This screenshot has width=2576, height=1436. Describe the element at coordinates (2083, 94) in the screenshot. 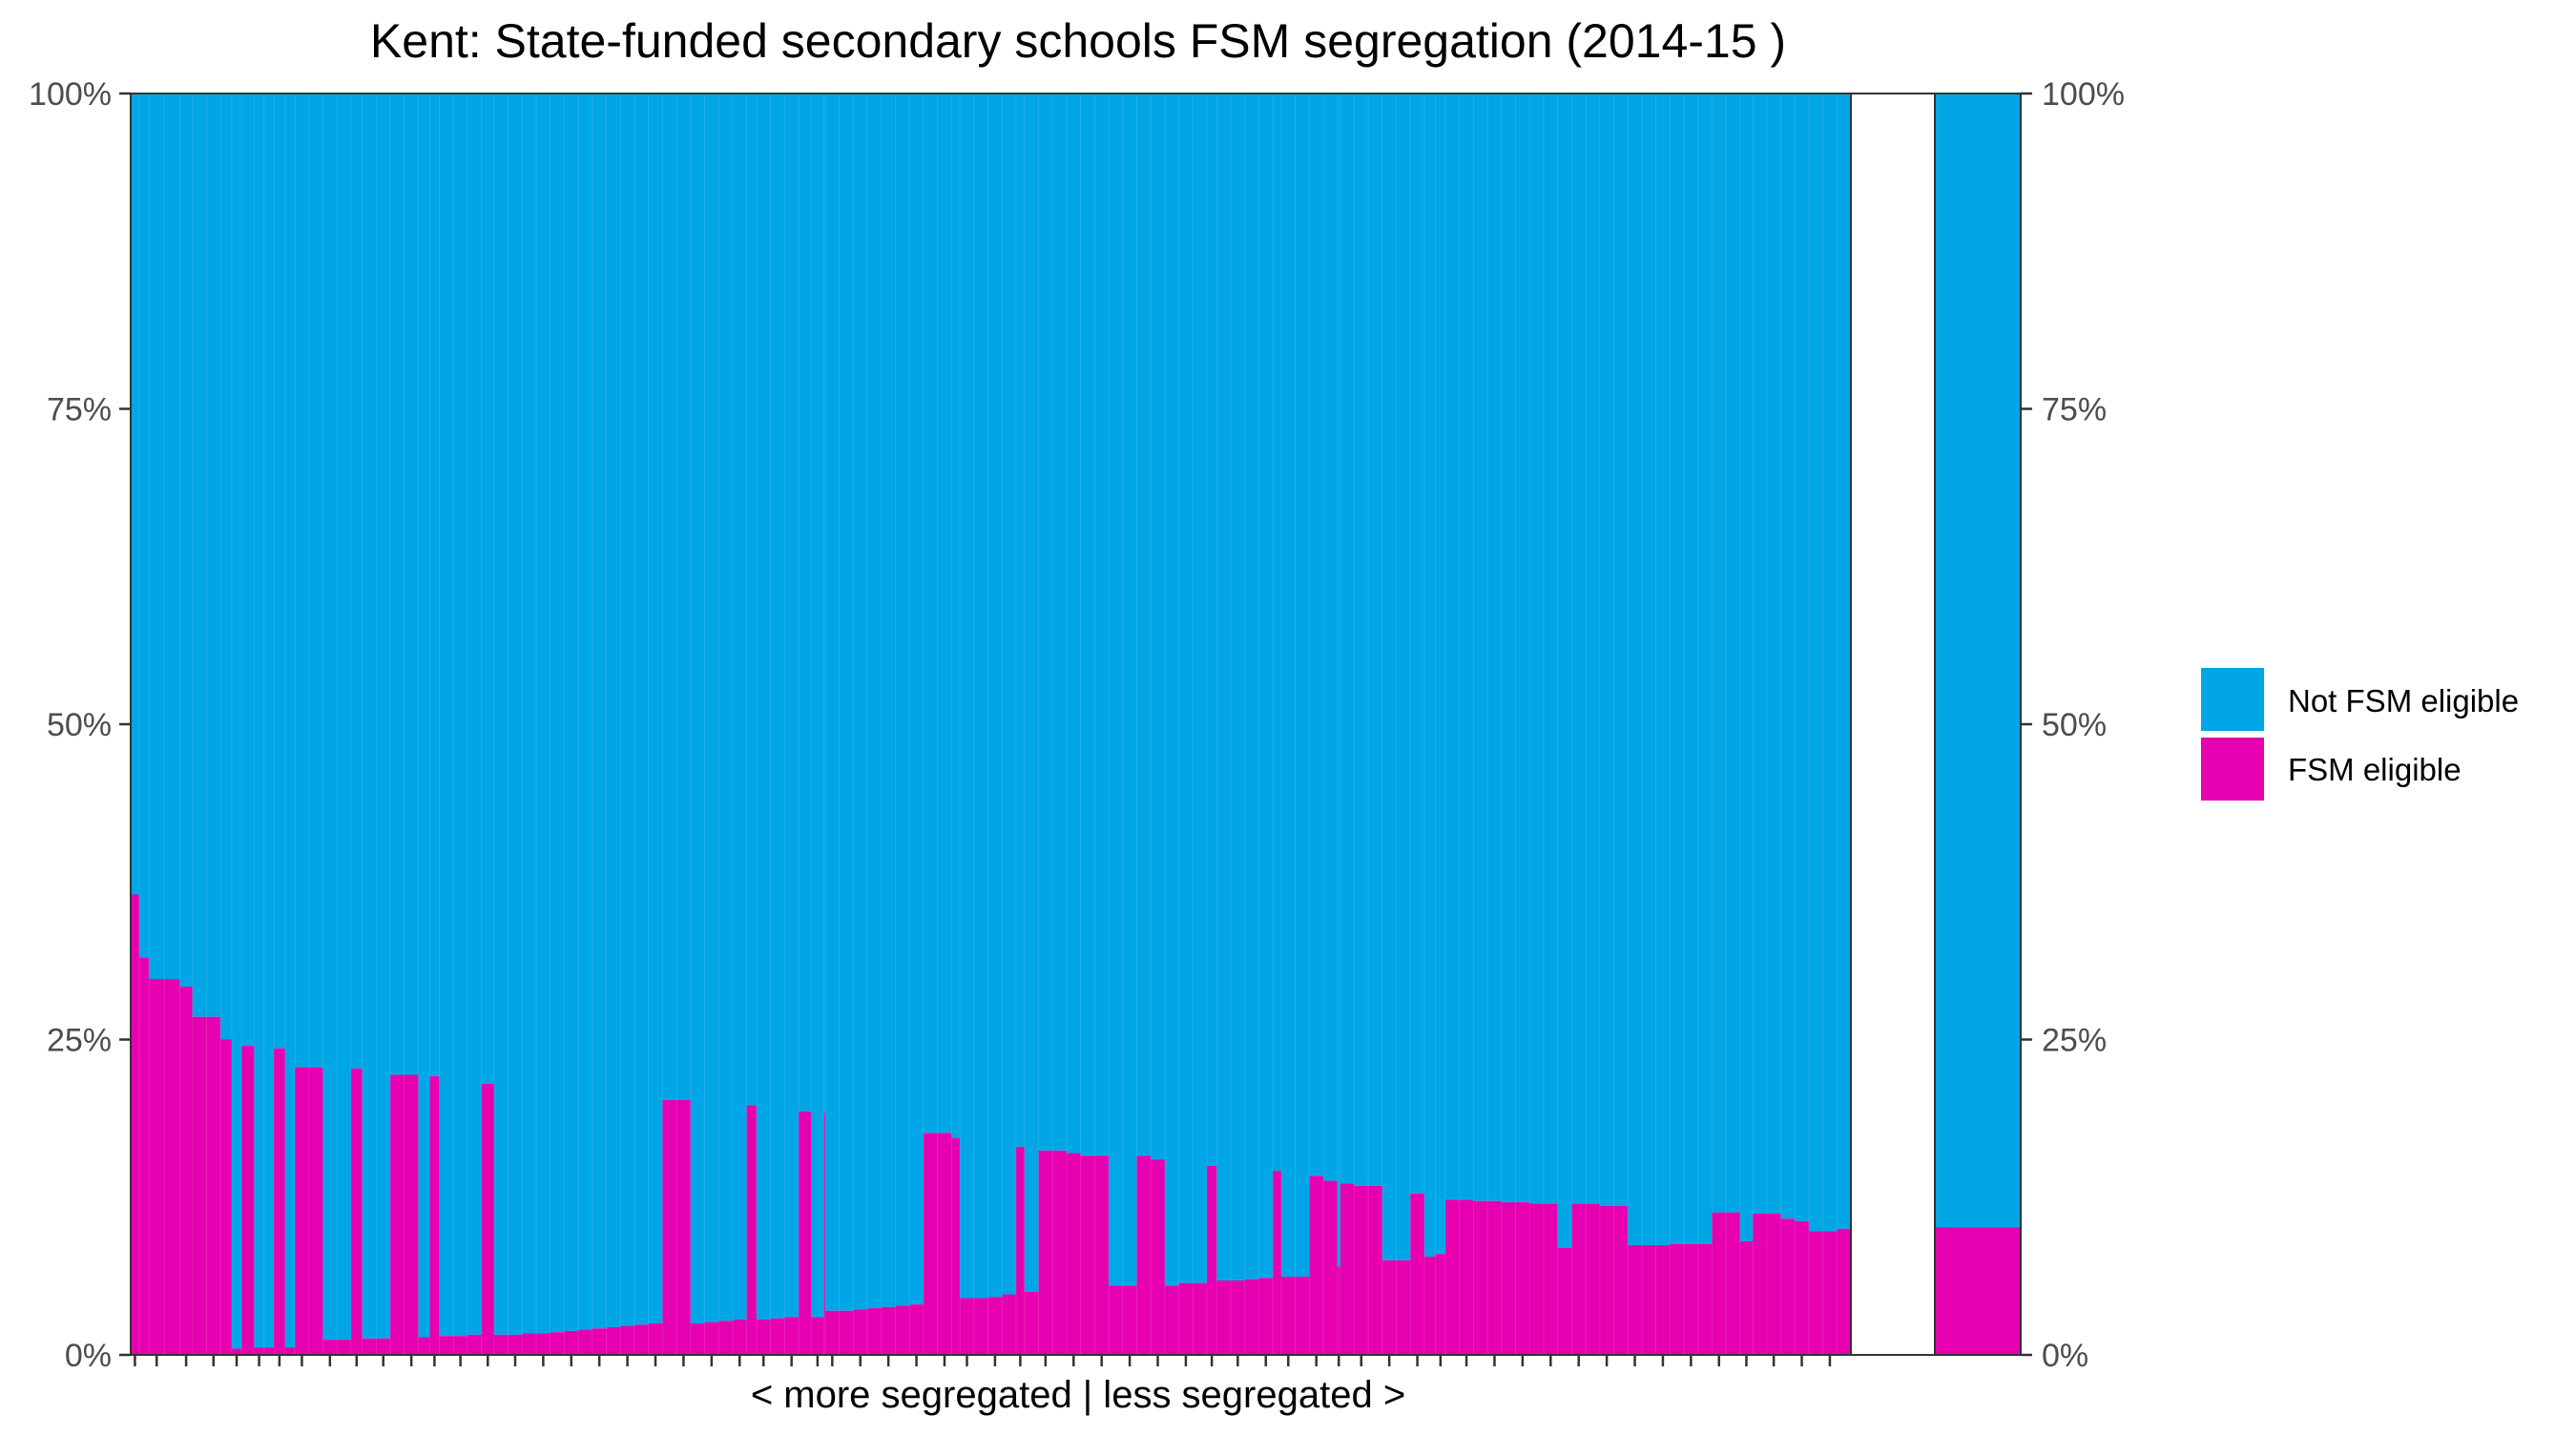

I see `y-tick-label-right: 100%` at that location.